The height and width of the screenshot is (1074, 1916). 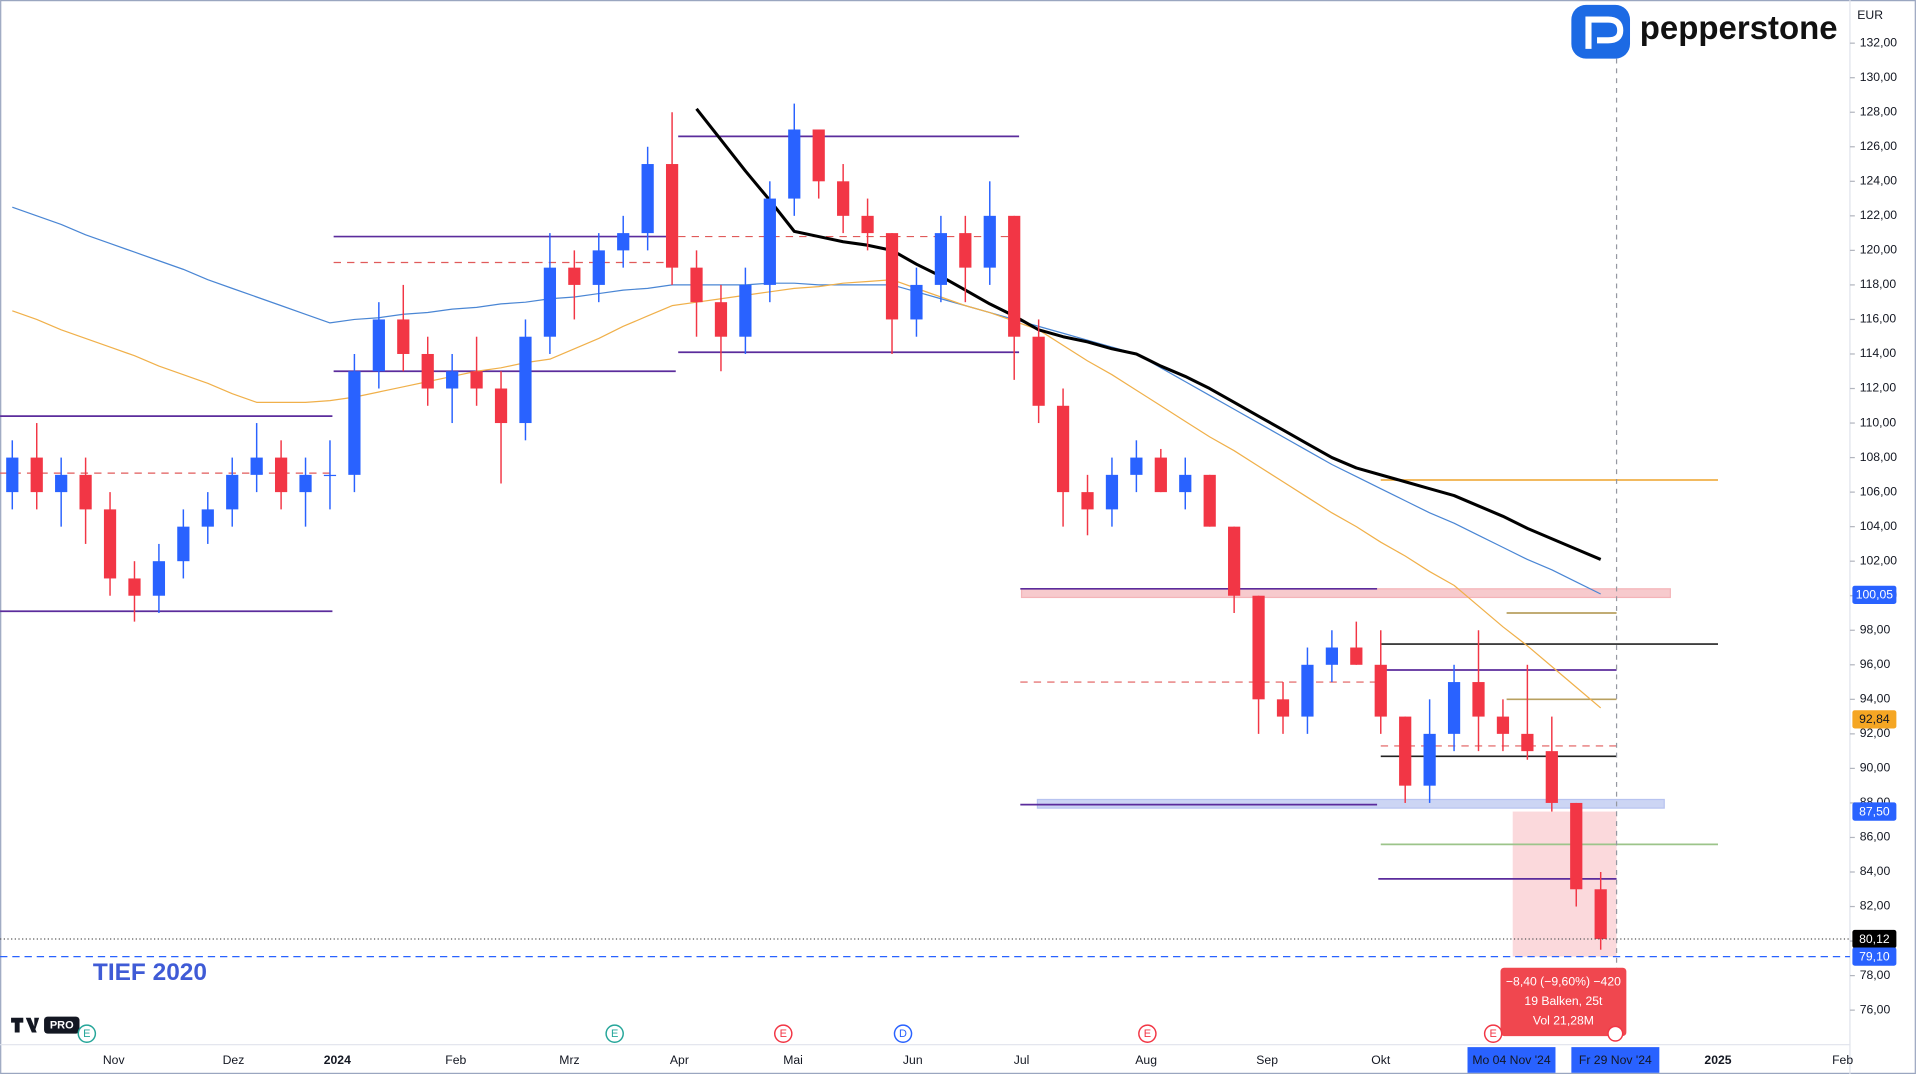 I want to click on x-tick-label: Dez, so click(x=234, y=1060).